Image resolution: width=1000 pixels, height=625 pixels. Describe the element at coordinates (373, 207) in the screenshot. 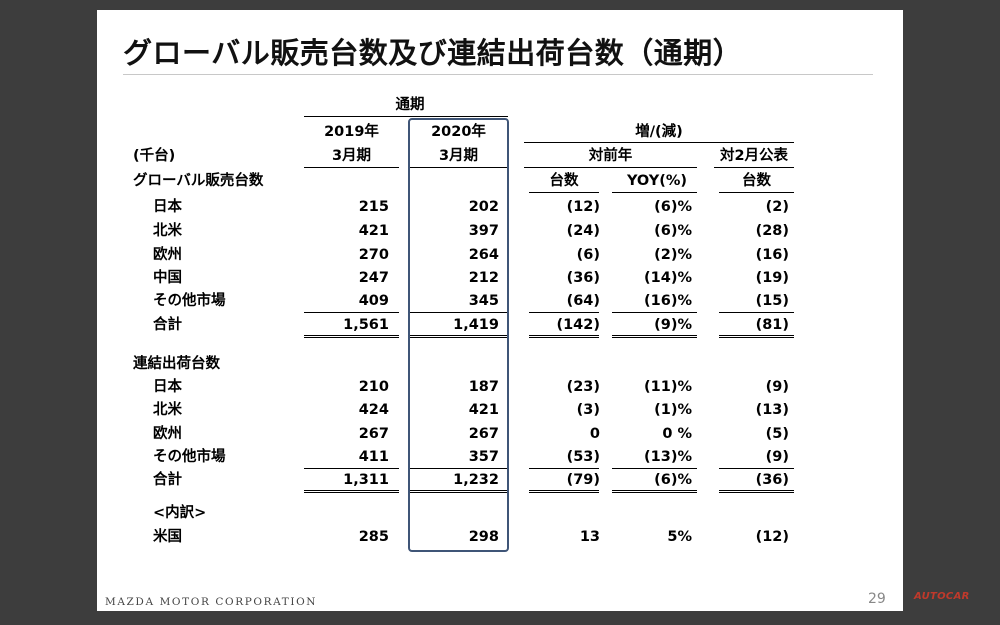

I see `cell-2019: 215` at that location.